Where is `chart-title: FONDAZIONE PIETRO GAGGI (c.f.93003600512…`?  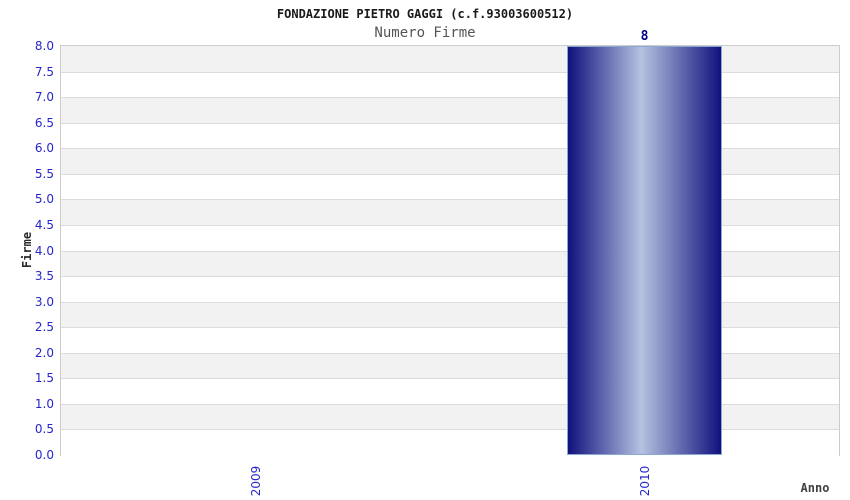
chart-title: FONDAZIONE PIETRO GAGGI (c.f.93003600512… is located at coordinates (425, 14).